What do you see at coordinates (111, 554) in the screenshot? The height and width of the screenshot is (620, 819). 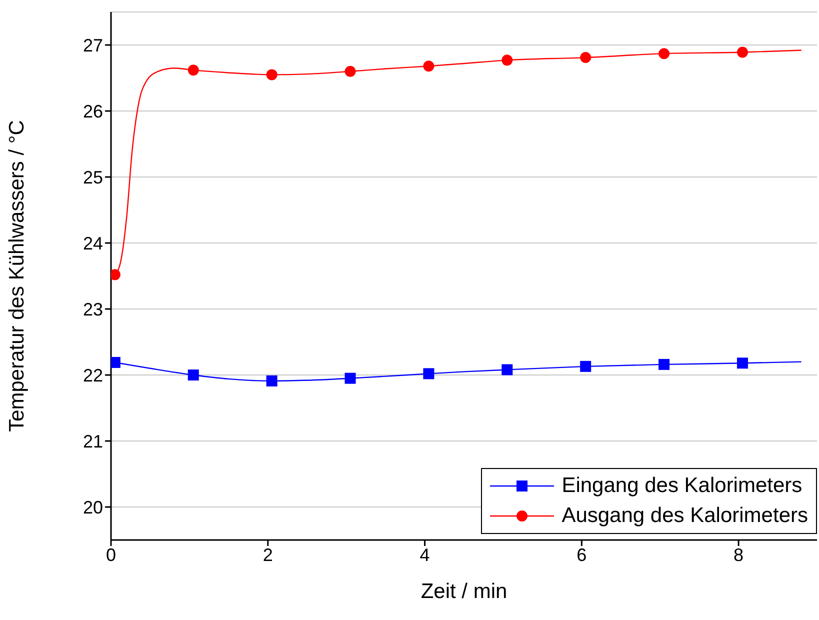 I see `x-tick-label: 0` at bounding box center [111, 554].